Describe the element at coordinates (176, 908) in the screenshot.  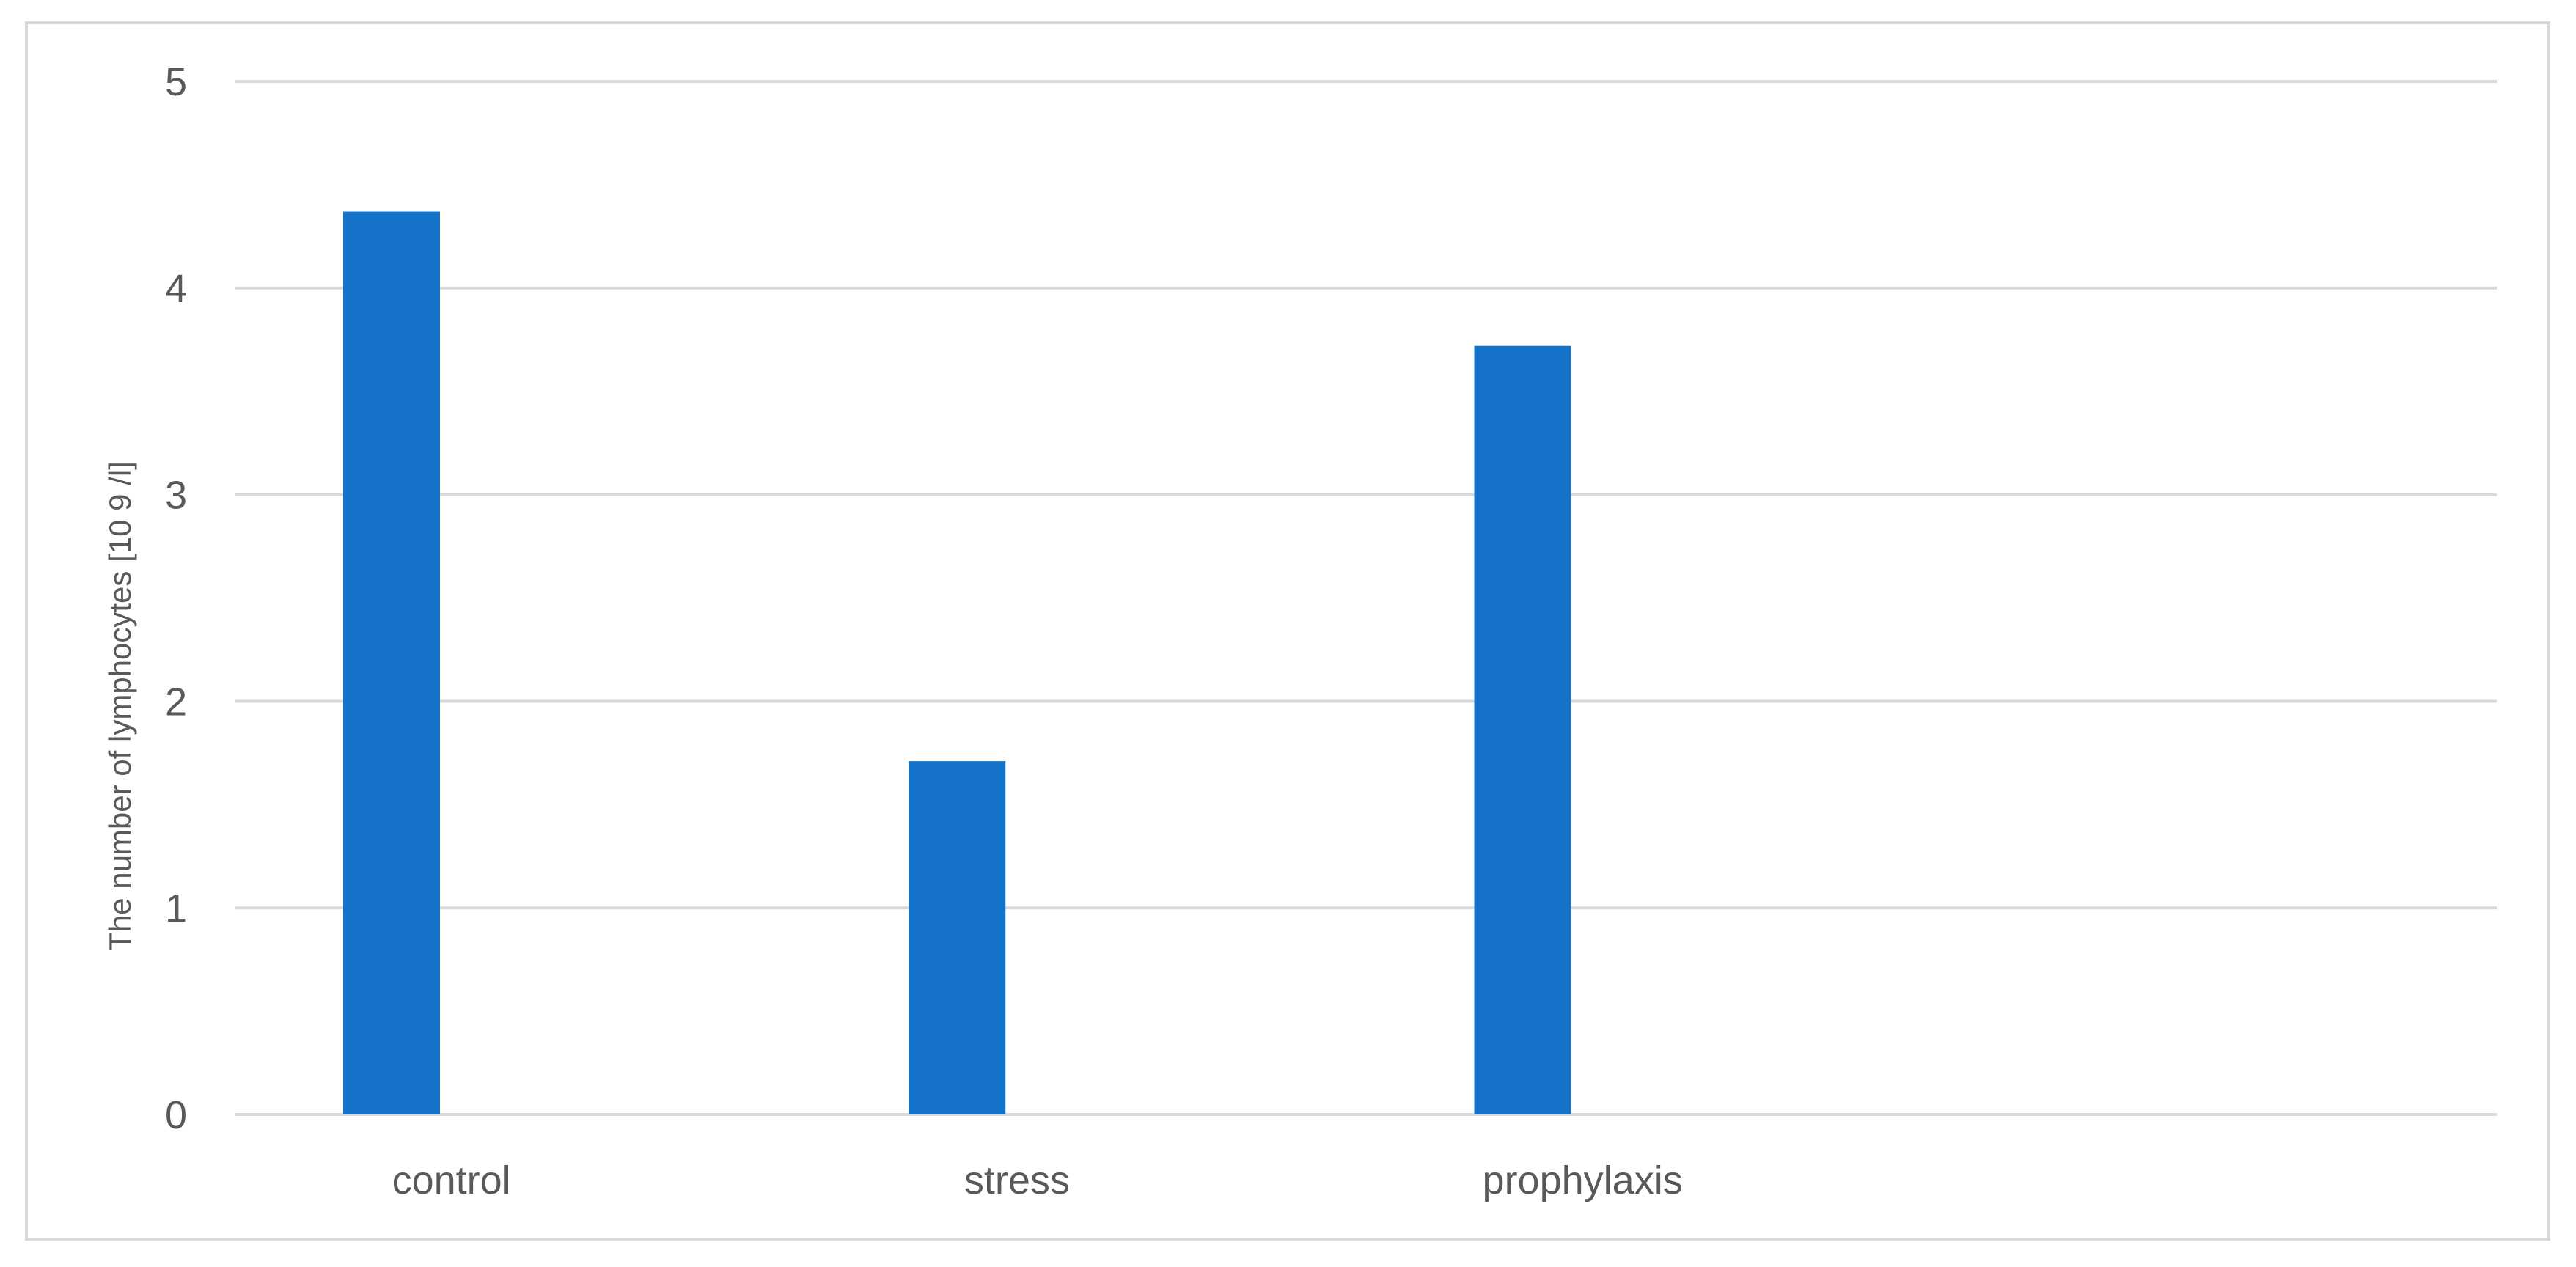
I see `y-tick-label: 1` at that location.